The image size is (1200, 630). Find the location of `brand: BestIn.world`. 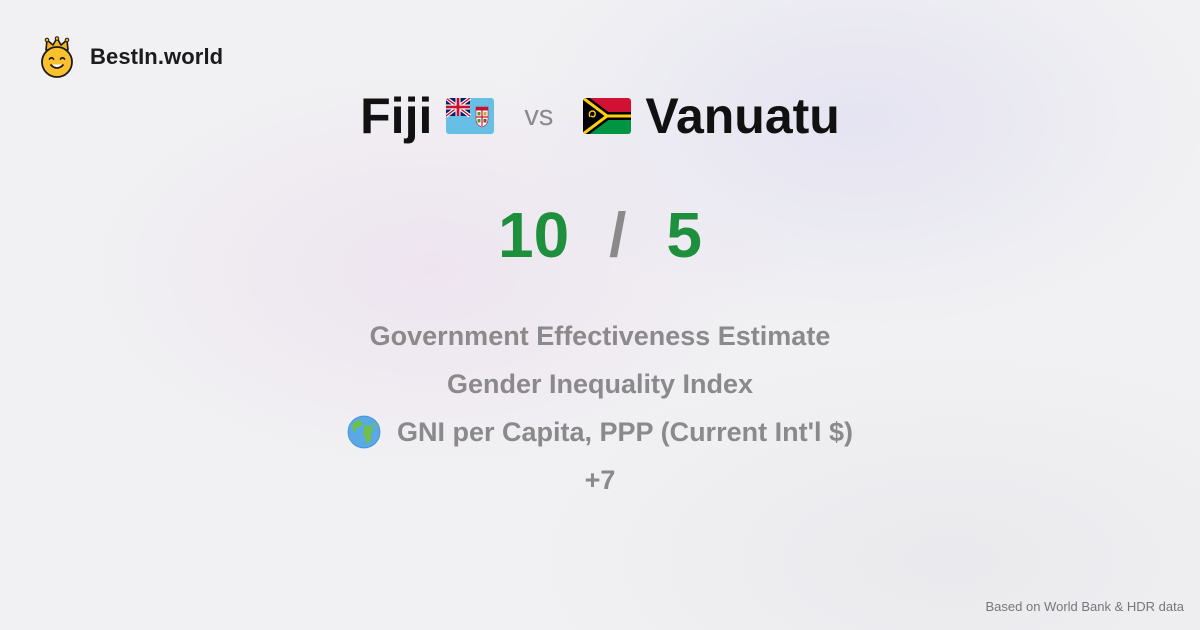

brand: BestIn.world is located at coordinates (130, 57).